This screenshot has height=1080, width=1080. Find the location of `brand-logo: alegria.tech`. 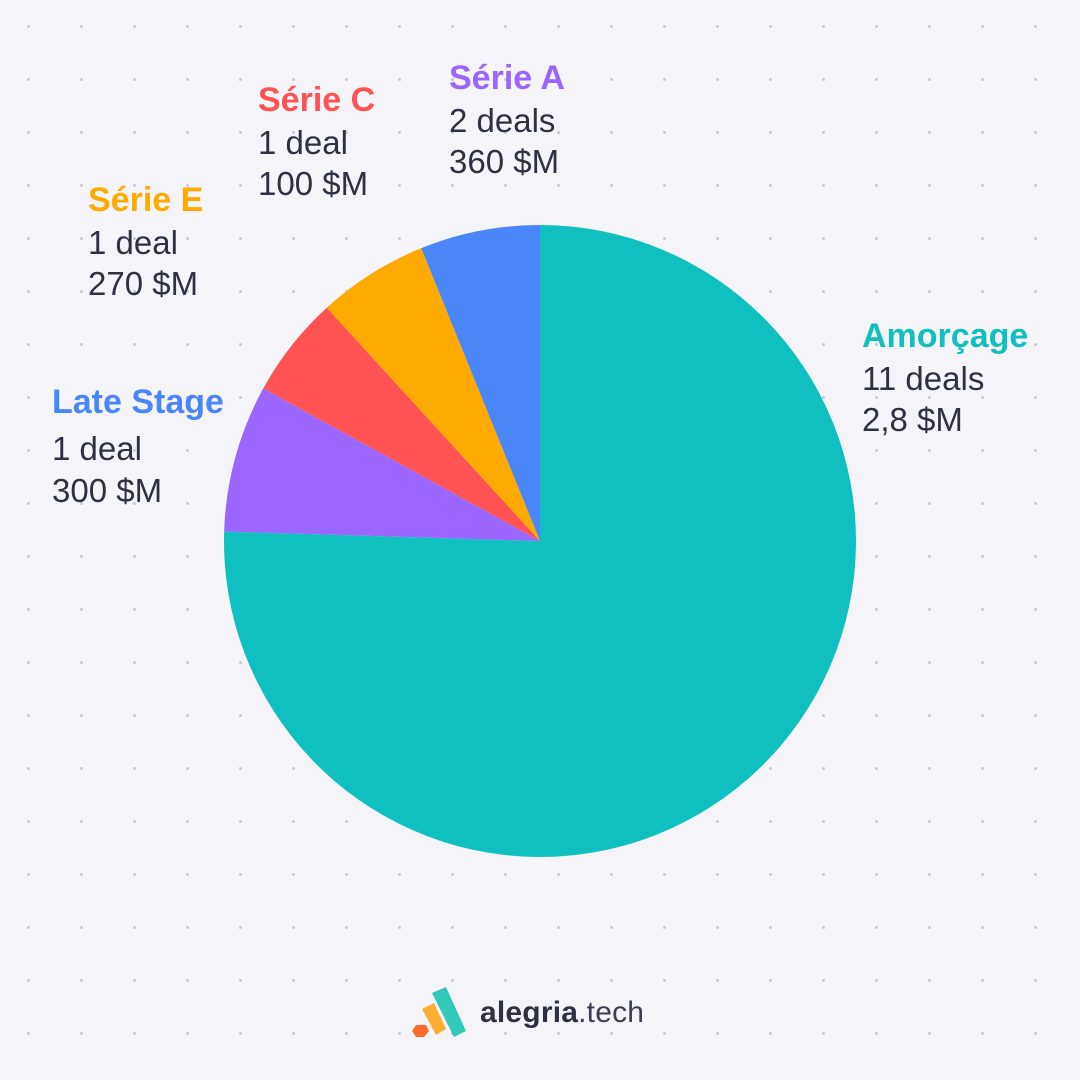

brand-logo: alegria.tech is located at coordinates (527, 1012).